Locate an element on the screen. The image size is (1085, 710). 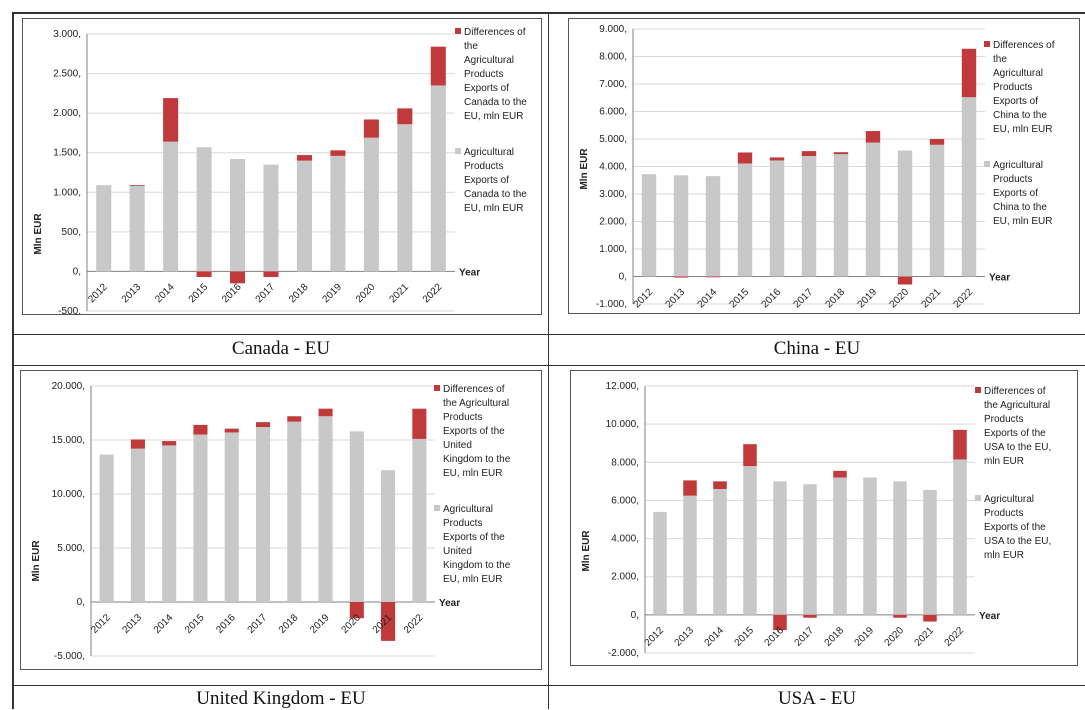
bar-diff-2017 is located at coordinates (263, 424).